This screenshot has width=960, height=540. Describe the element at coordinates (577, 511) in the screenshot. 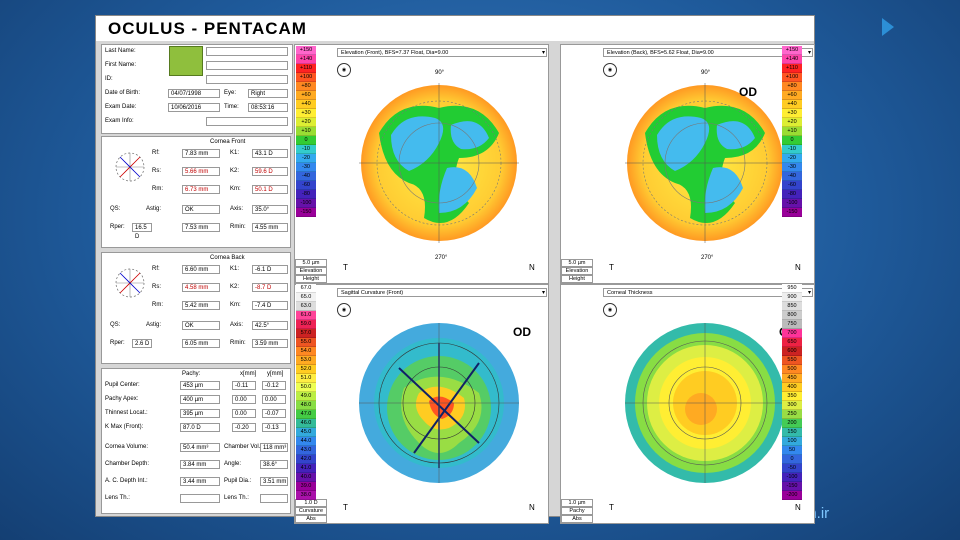

I see `unit-mid: Pachy` at that location.